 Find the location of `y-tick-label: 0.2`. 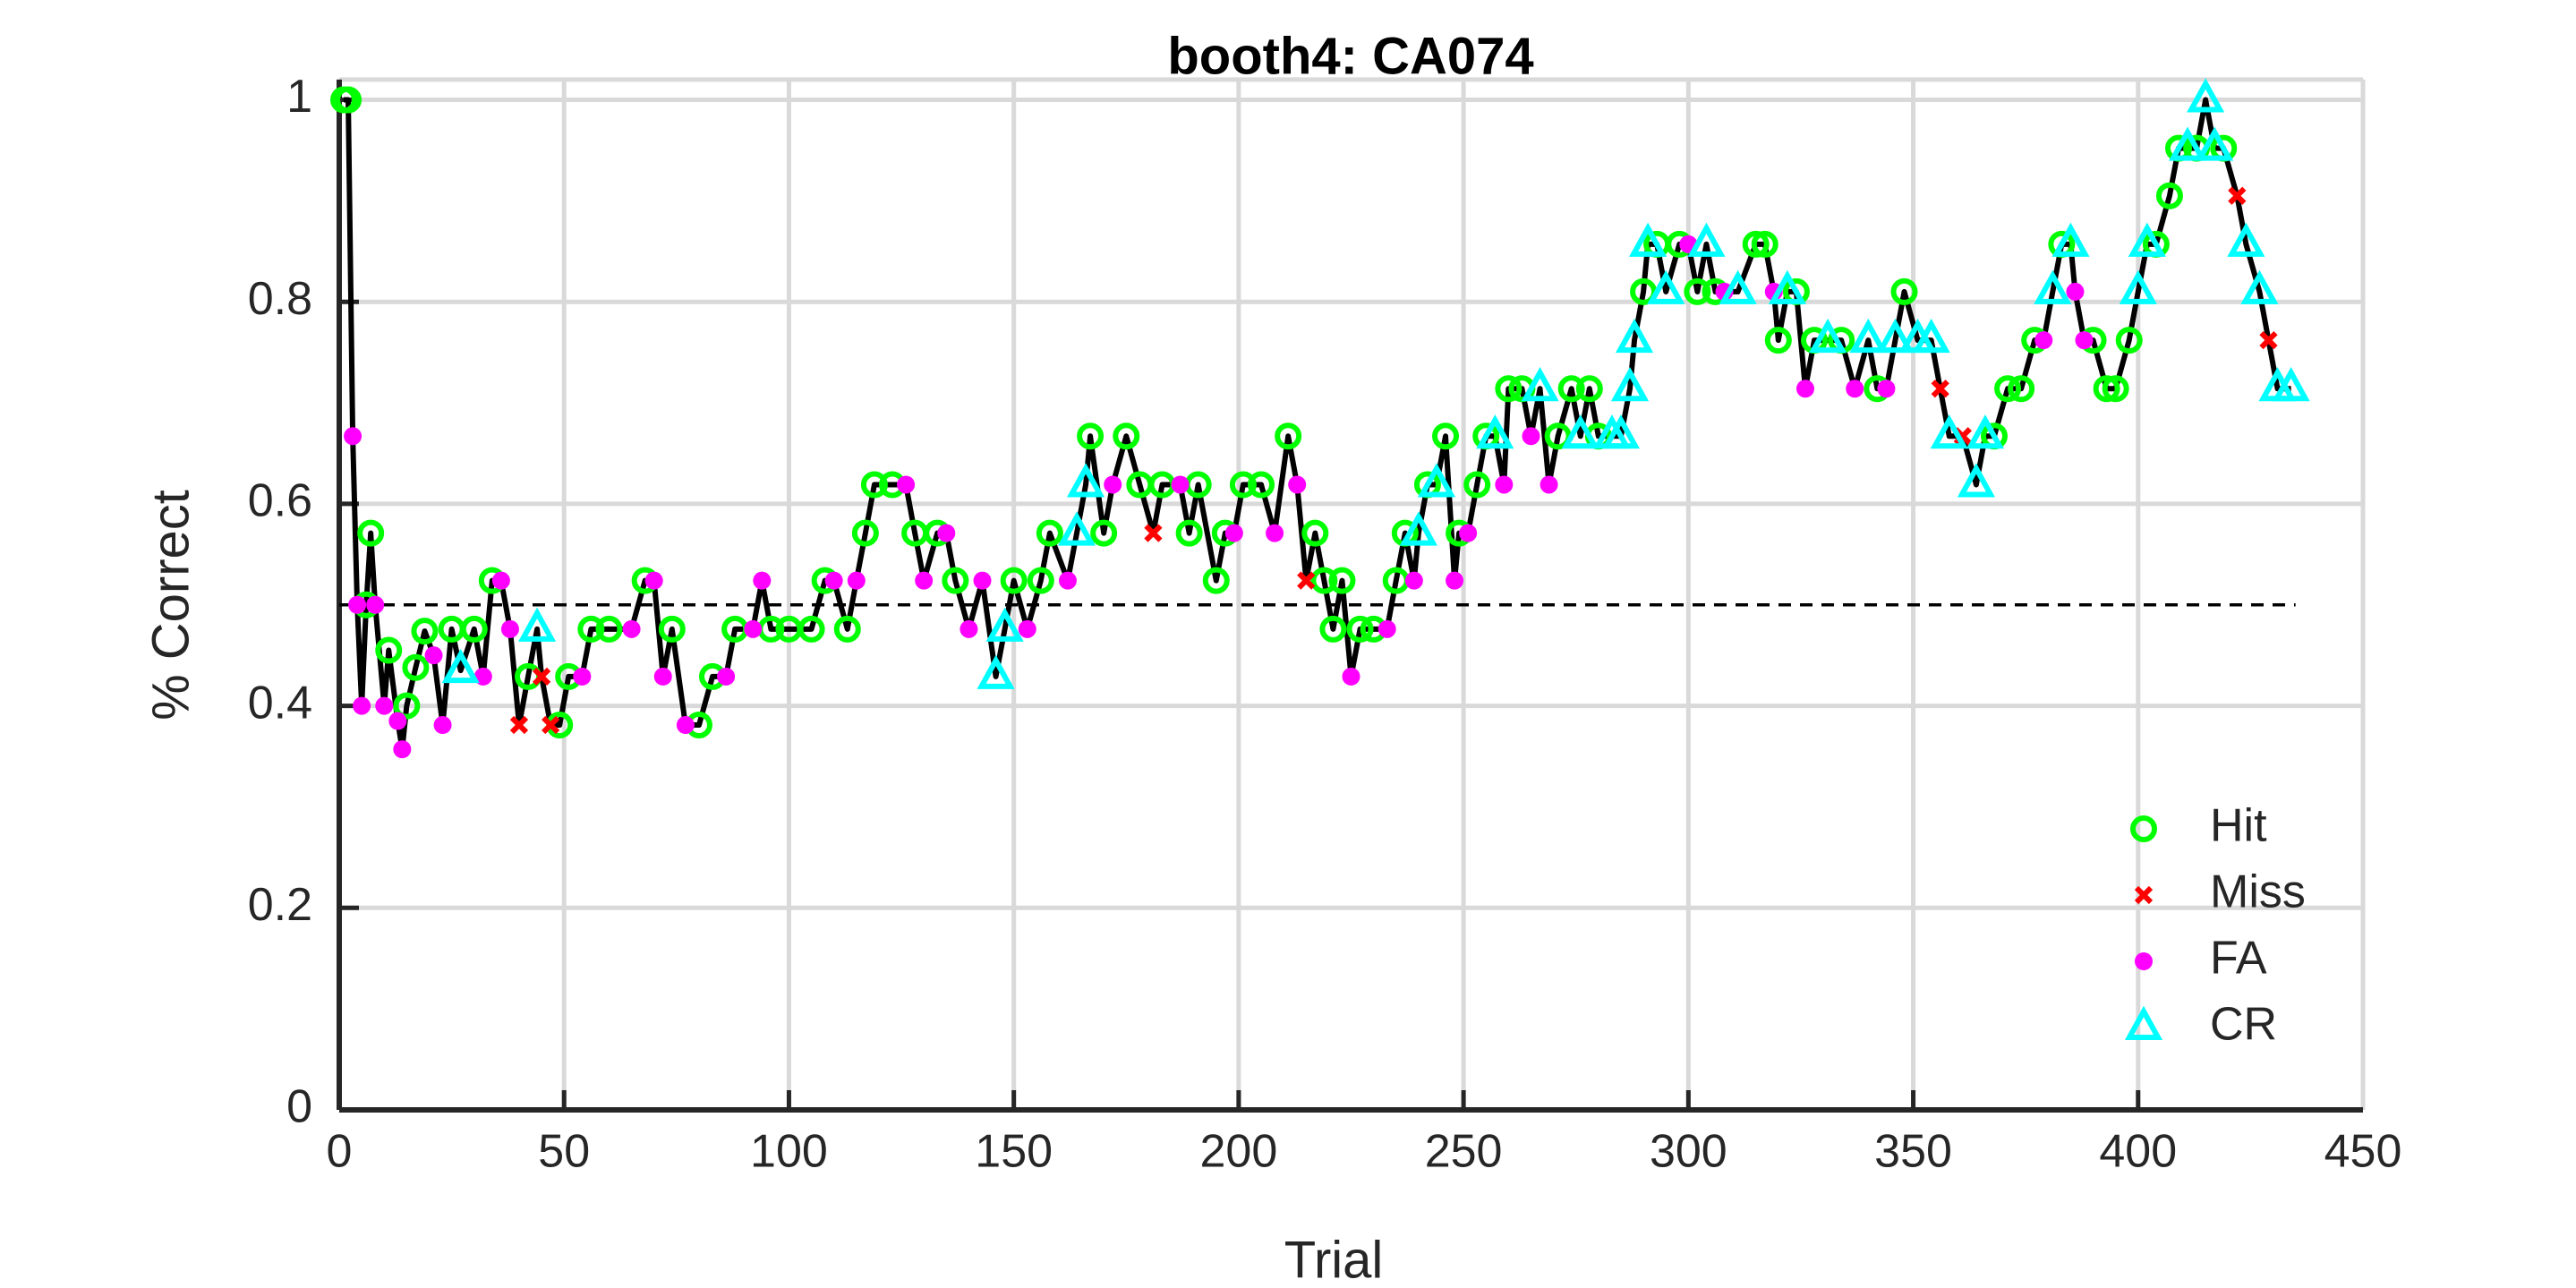

y-tick-label: 0.2 is located at coordinates (280, 905).